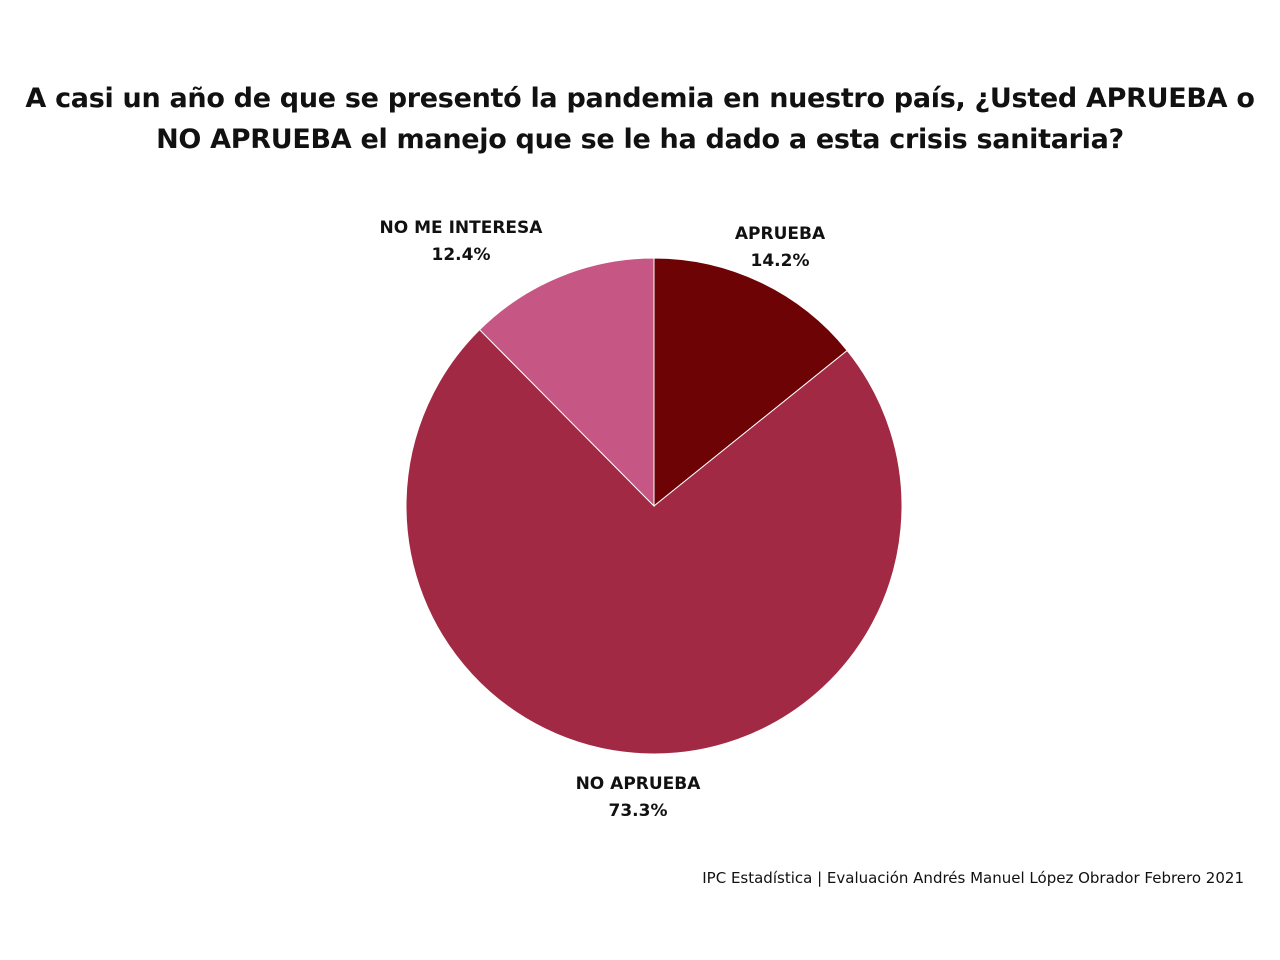  Describe the element at coordinates (780, 234) in the screenshot. I see `slice-label: APRUEBA` at that location.